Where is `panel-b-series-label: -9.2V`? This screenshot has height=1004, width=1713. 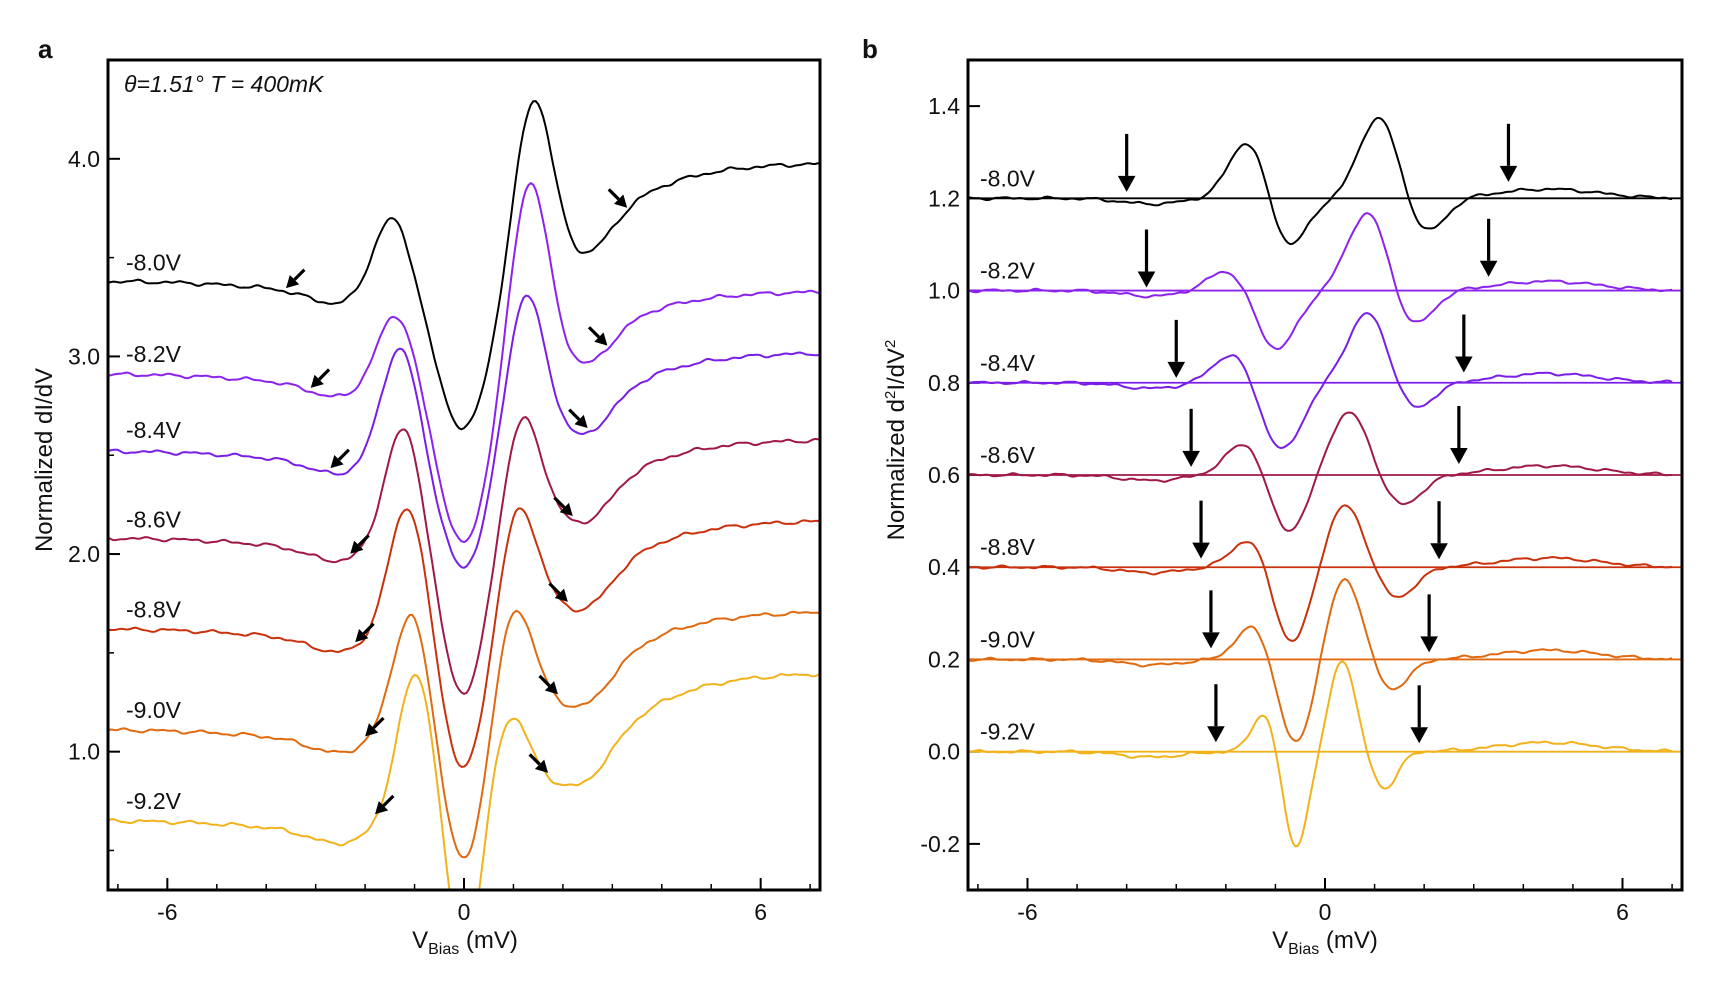 panel-b-series-label: -9.2V is located at coordinates (1008, 732).